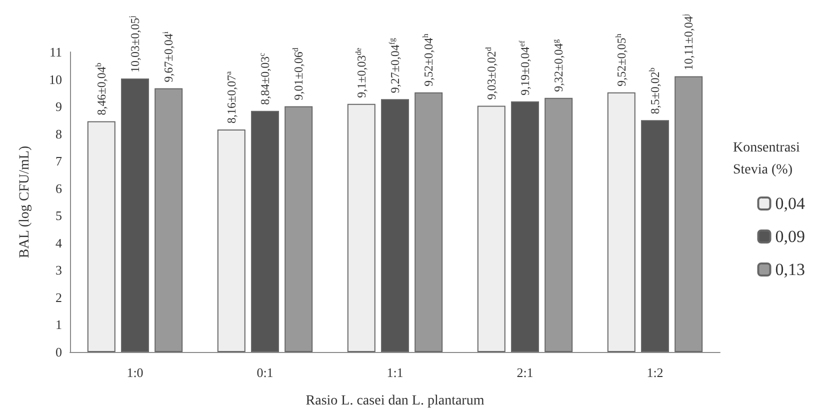 The width and height of the screenshot is (820, 414). I want to click on y-tick-label: 10, so click(55, 79).